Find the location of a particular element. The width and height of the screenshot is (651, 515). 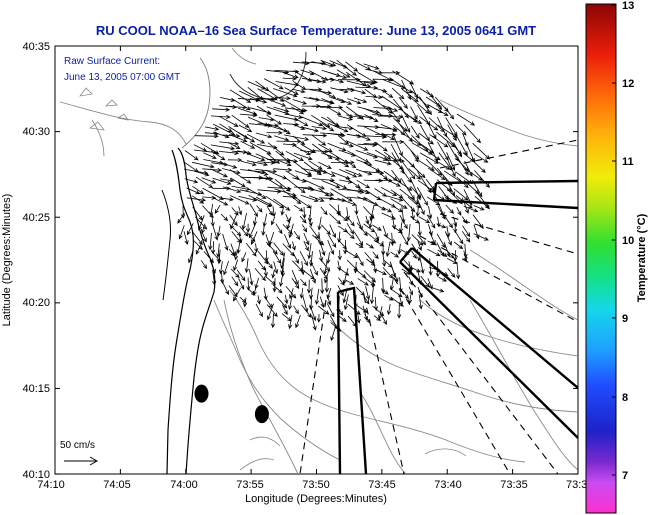

x-tick-label: 73:3 is located at coordinates (576, 485).